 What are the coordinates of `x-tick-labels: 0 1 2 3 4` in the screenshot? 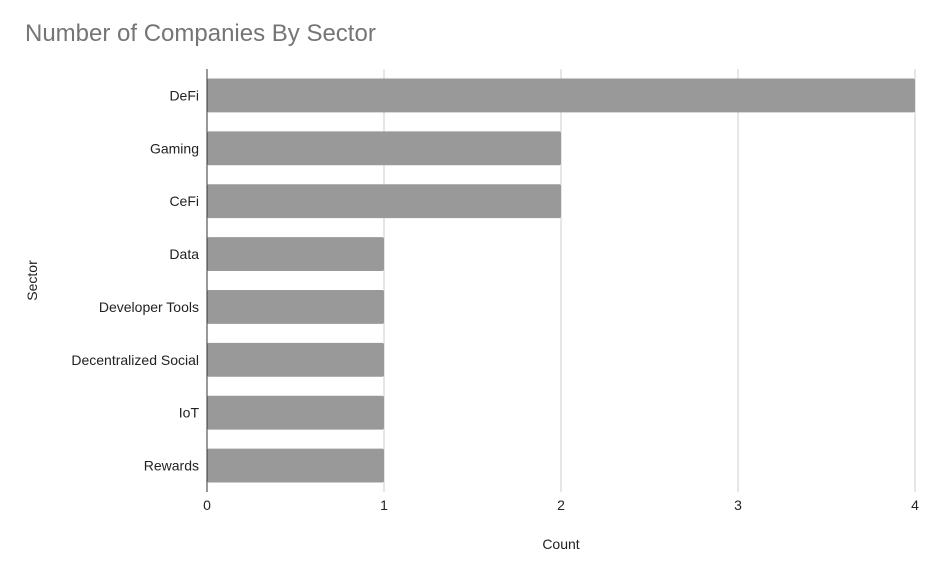 It's located at (561, 505).